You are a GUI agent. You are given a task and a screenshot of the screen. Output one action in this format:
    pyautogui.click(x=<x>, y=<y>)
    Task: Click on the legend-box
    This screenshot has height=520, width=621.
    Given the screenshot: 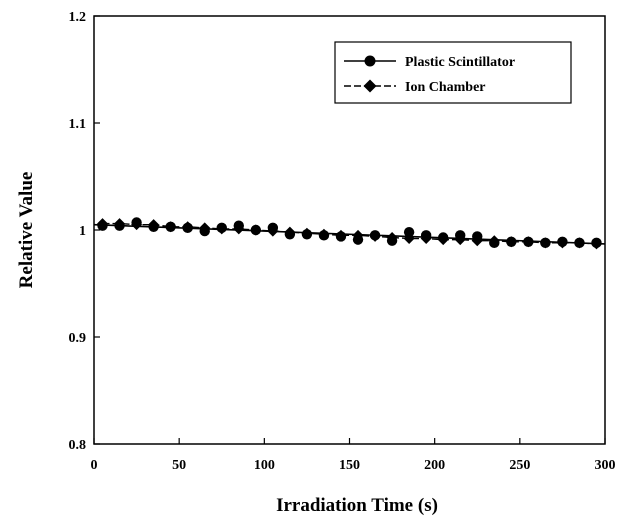 What is the action you would take?
    pyautogui.click(x=453, y=72)
    